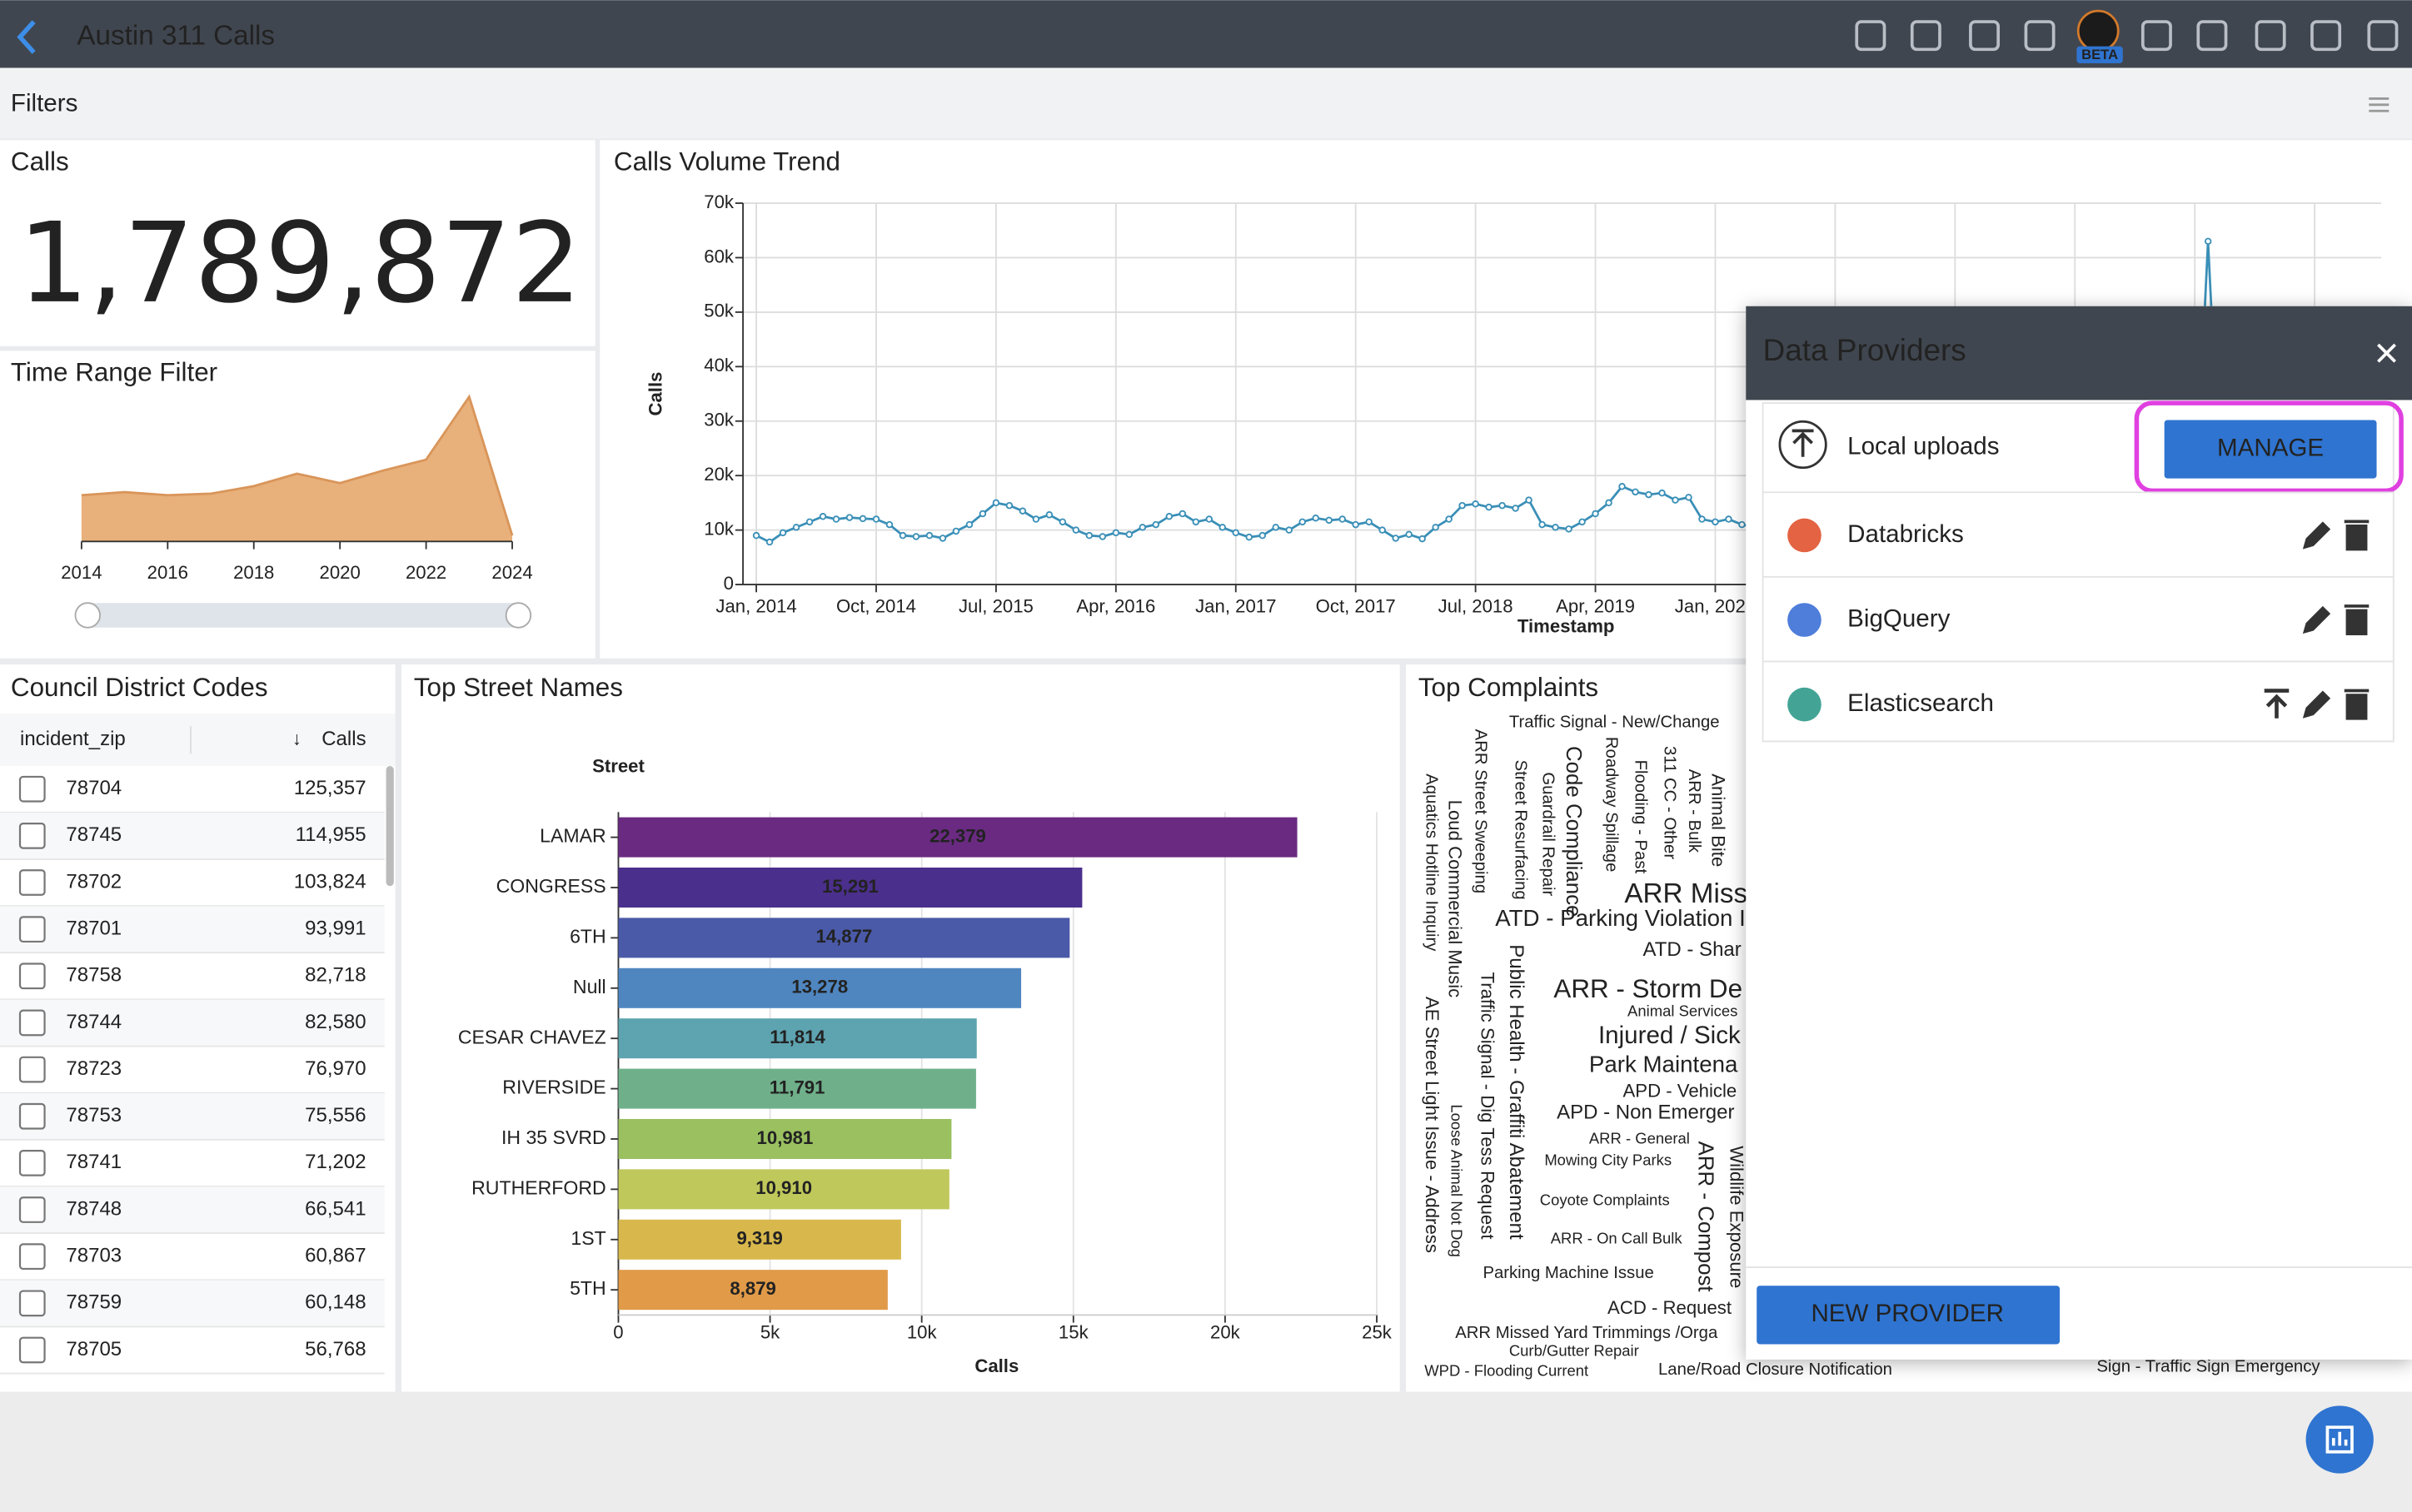 This screenshot has width=2412, height=1512. I want to click on provider-name: Databricks, so click(1905, 534).